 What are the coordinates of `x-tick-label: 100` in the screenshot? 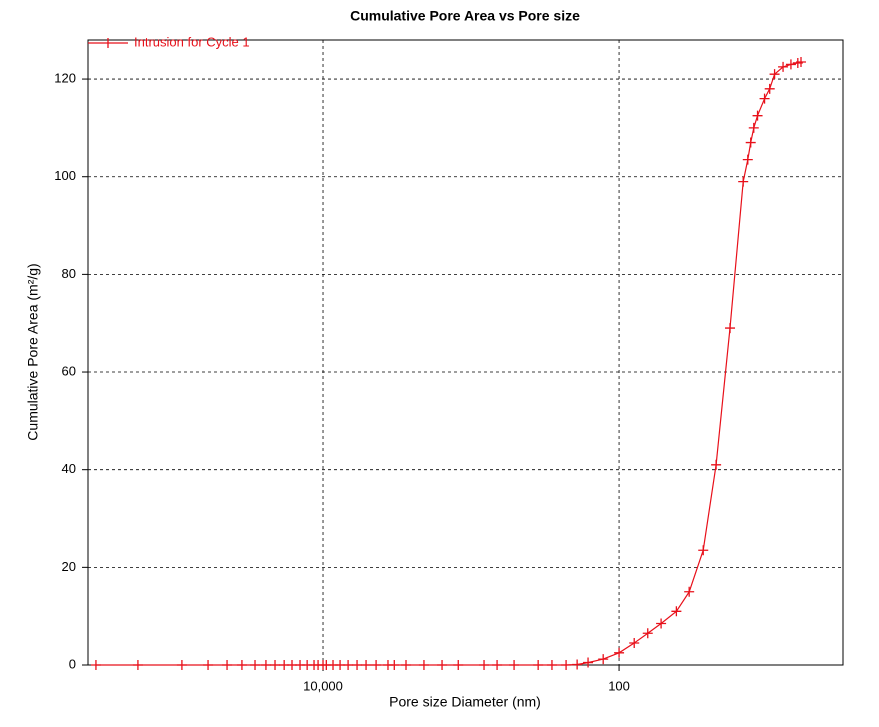 It's located at (619, 685).